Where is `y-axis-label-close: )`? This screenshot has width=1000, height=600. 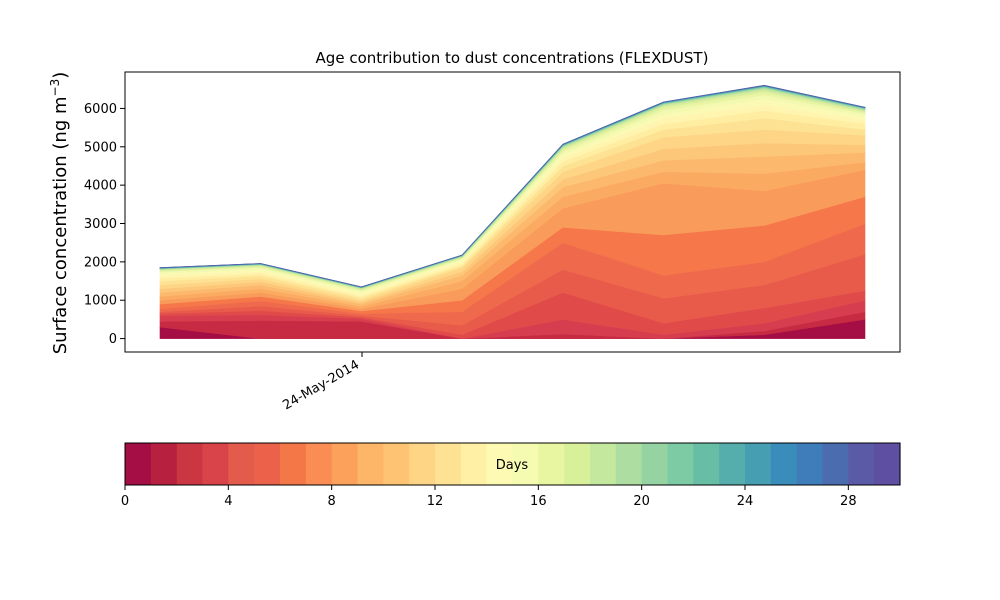 y-axis-label-close: ) is located at coordinates (60, 75).